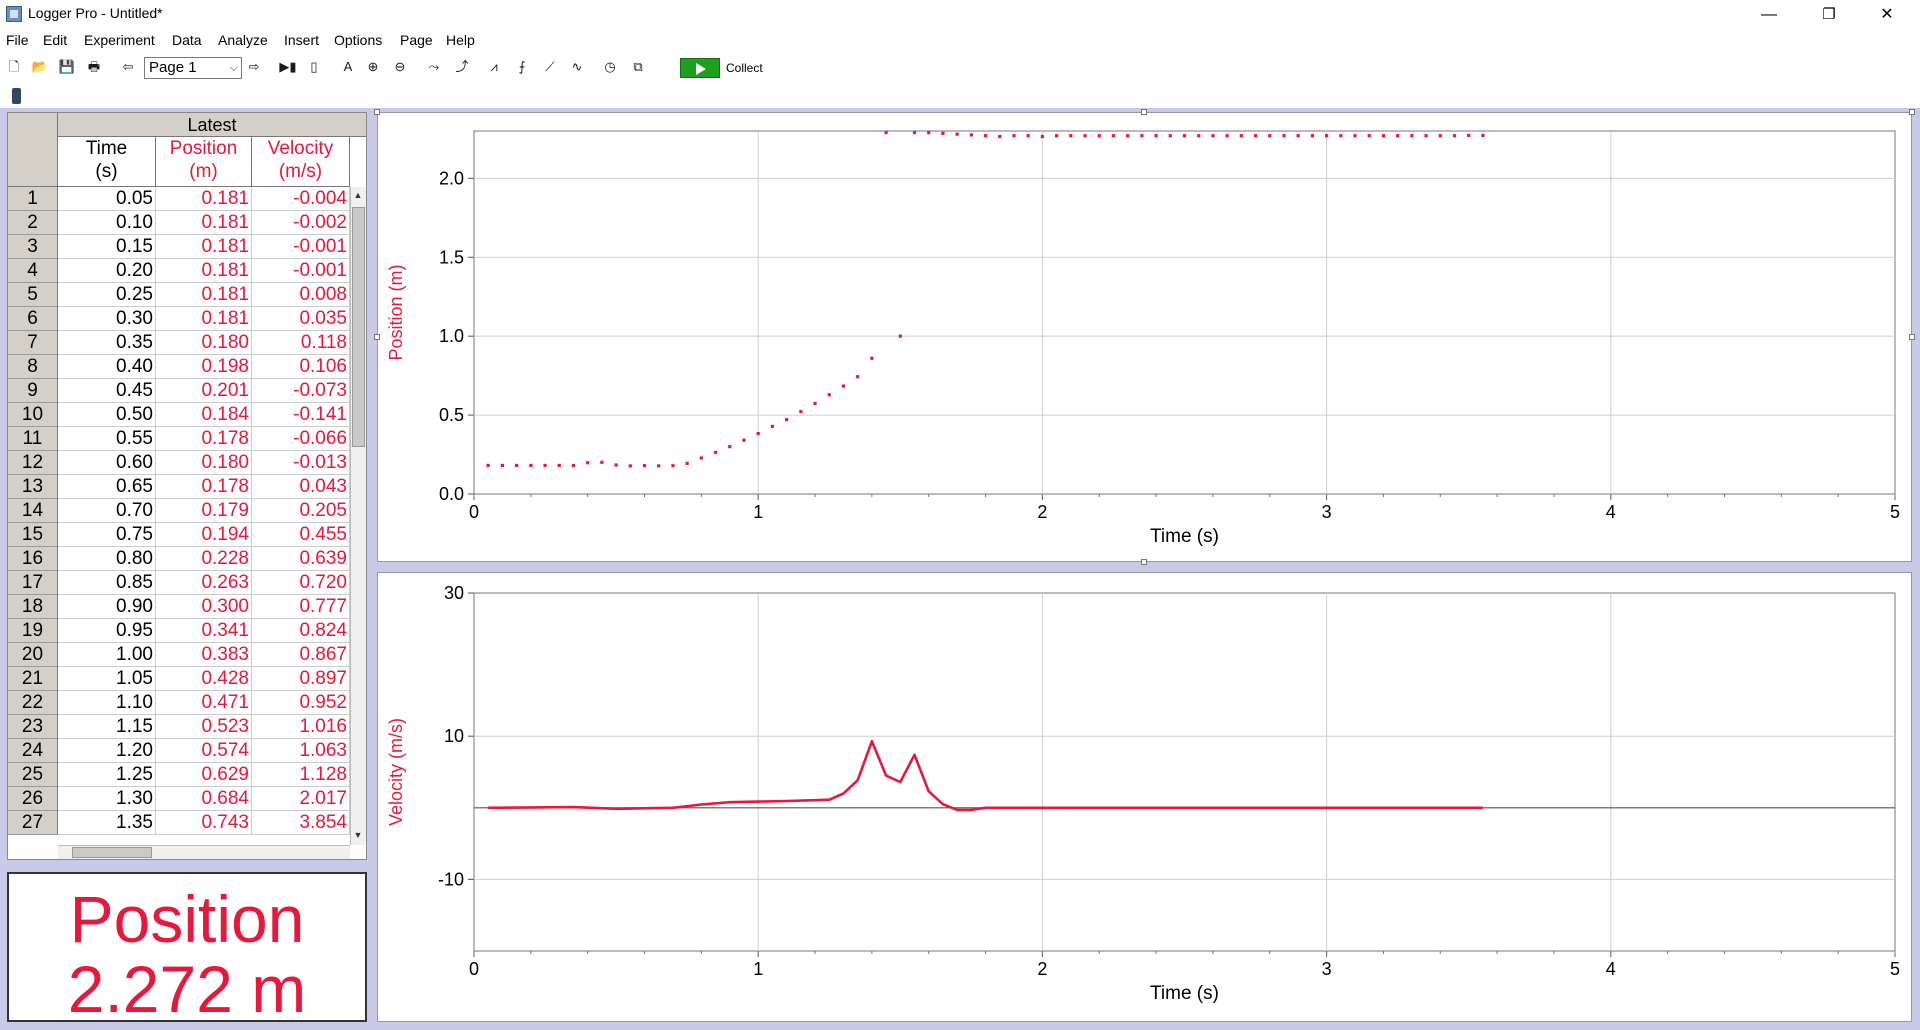 This screenshot has width=1920, height=1030. What do you see at coordinates (204, 775) in the screenshot?
I see `table-cell: 0.629` at bounding box center [204, 775].